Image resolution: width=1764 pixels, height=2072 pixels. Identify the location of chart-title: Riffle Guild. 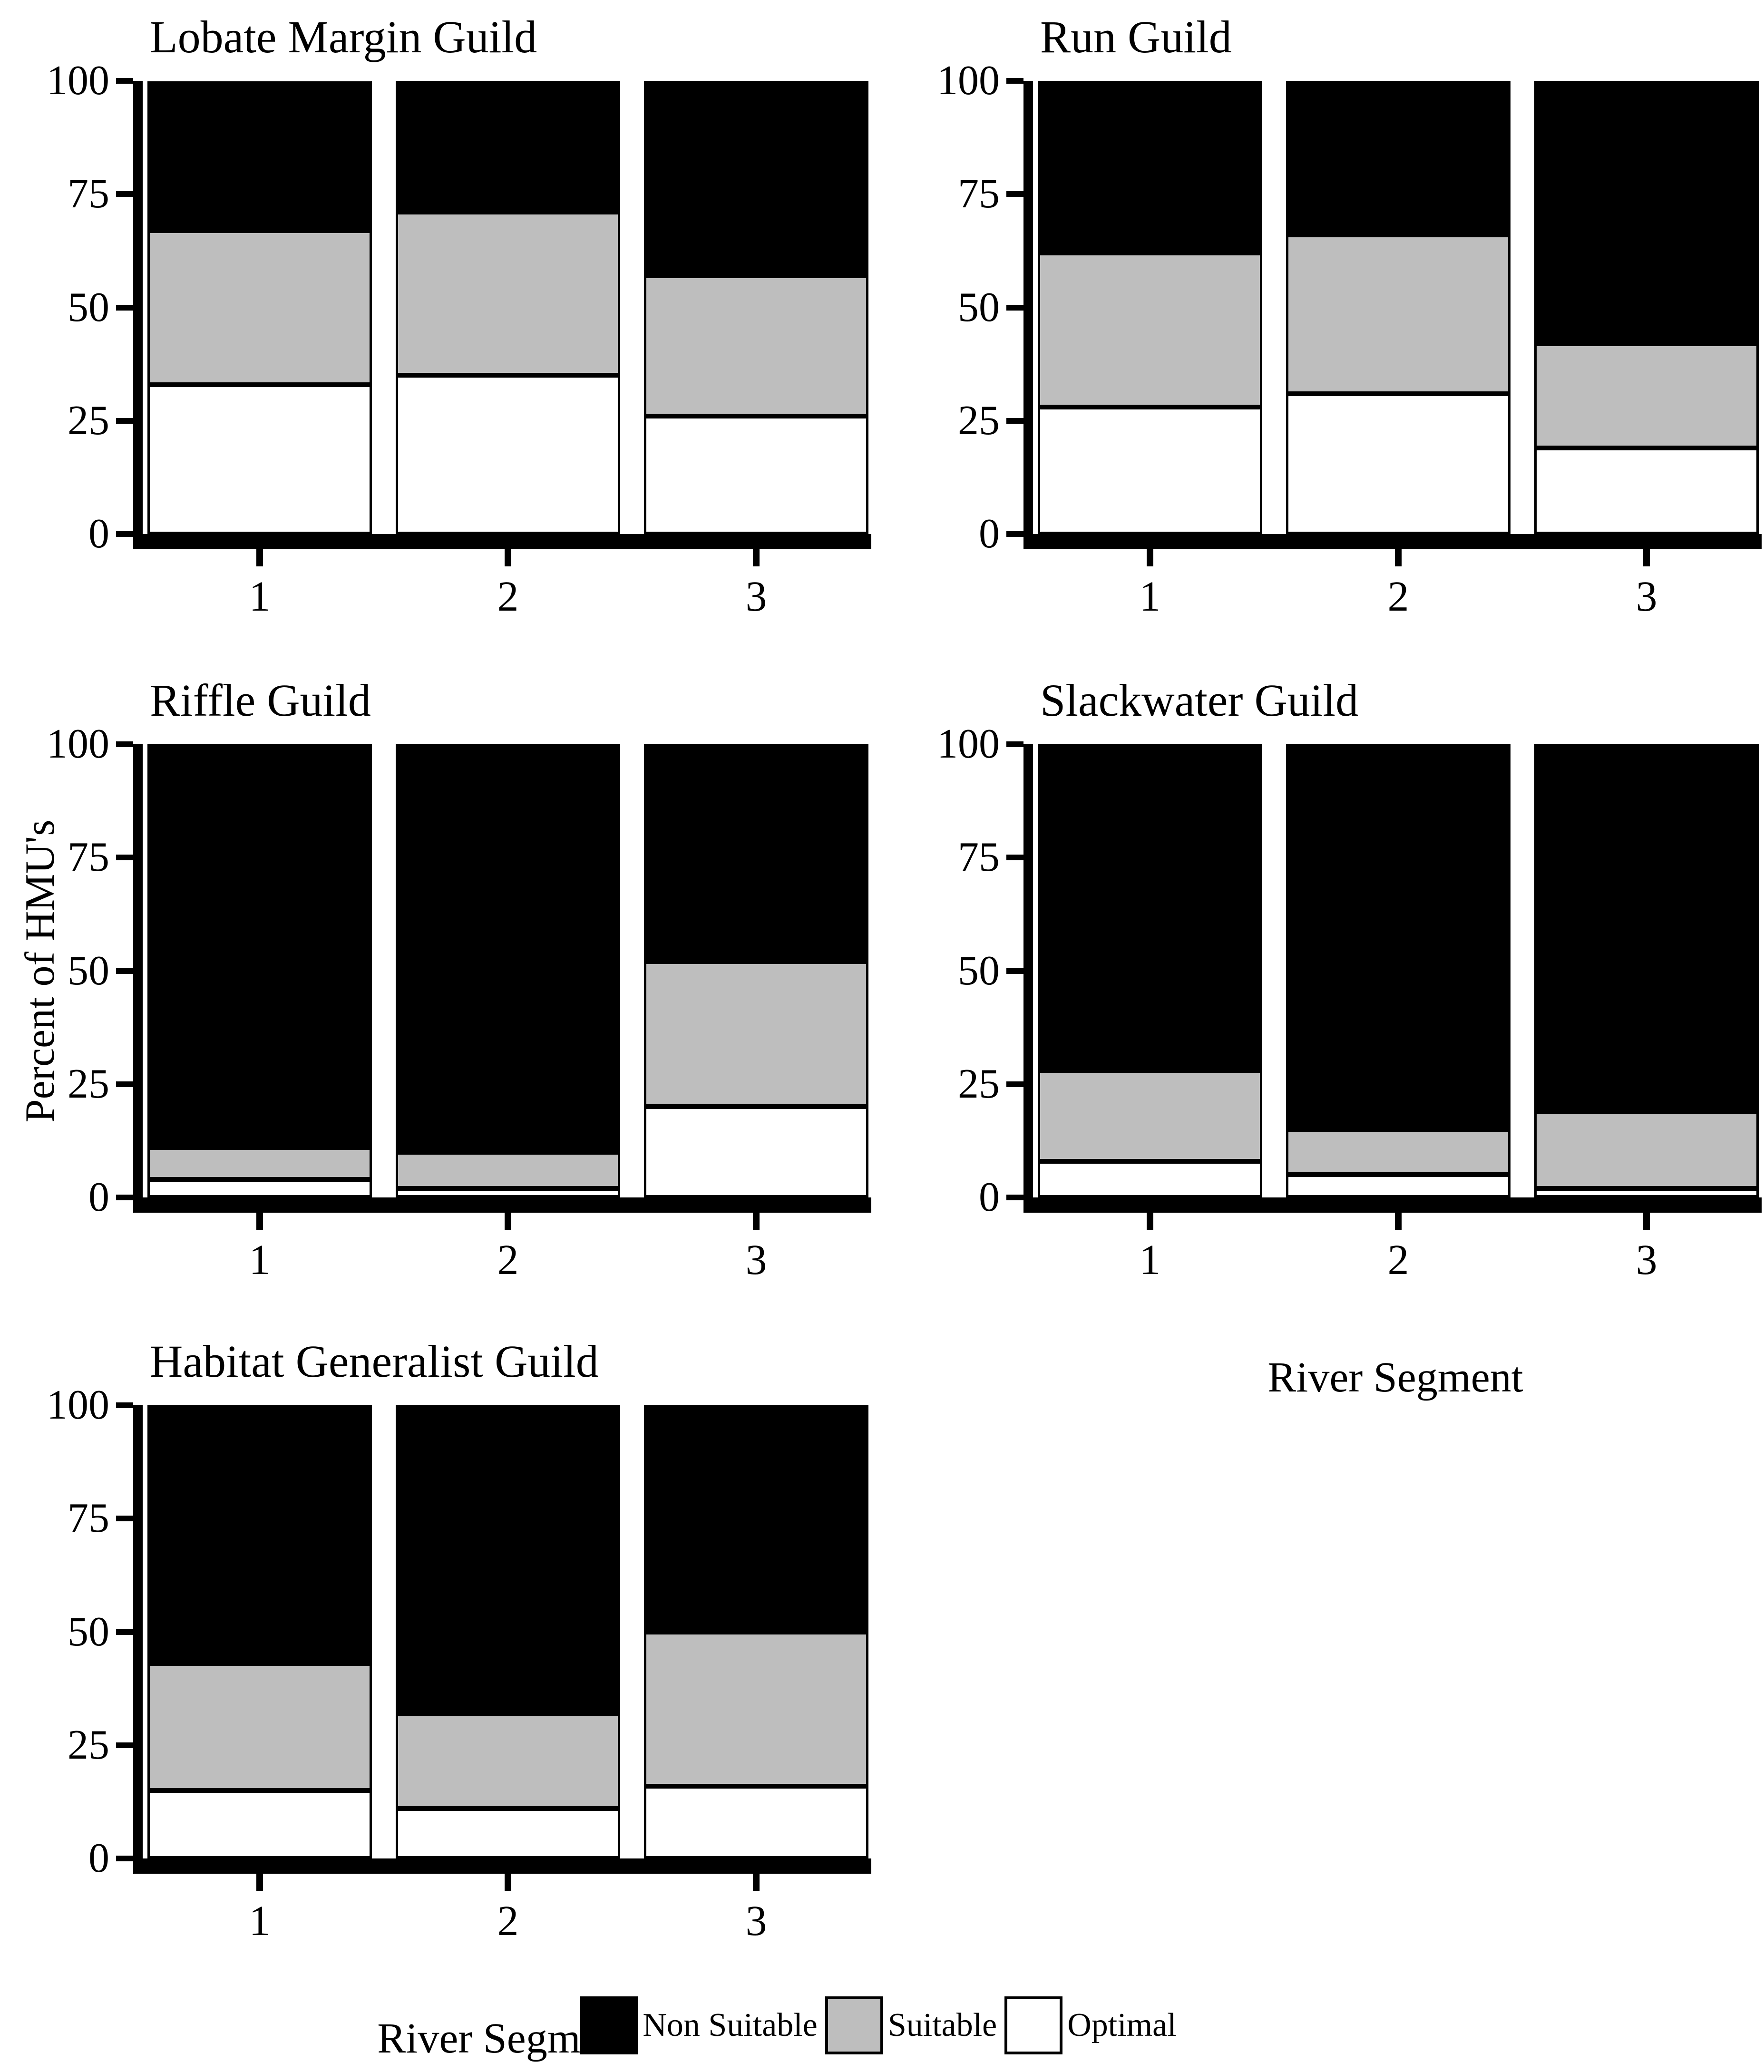
(260, 700).